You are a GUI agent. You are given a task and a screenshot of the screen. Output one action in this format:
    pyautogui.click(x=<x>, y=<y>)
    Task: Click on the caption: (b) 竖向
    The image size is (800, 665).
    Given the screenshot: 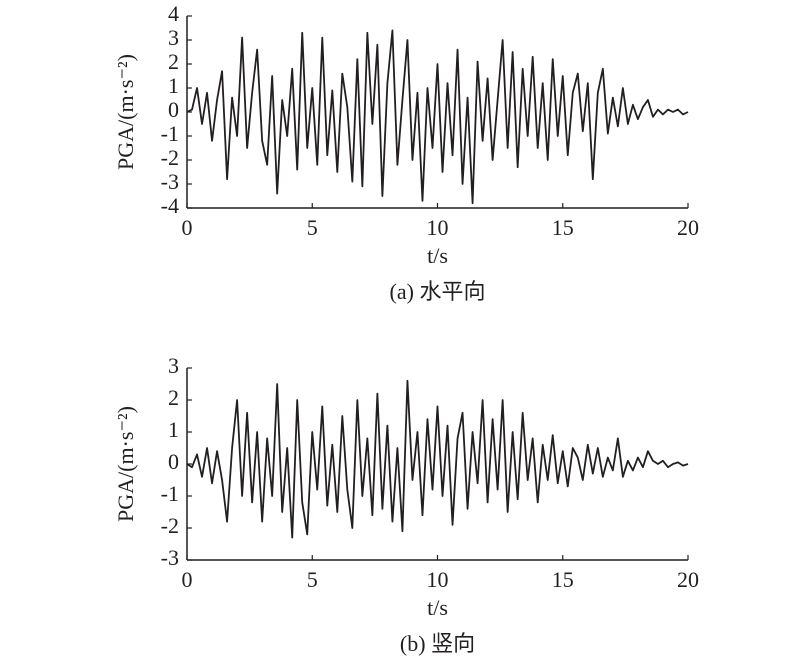 What is the action you would take?
    pyautogui.click(x=437, y=643)
    